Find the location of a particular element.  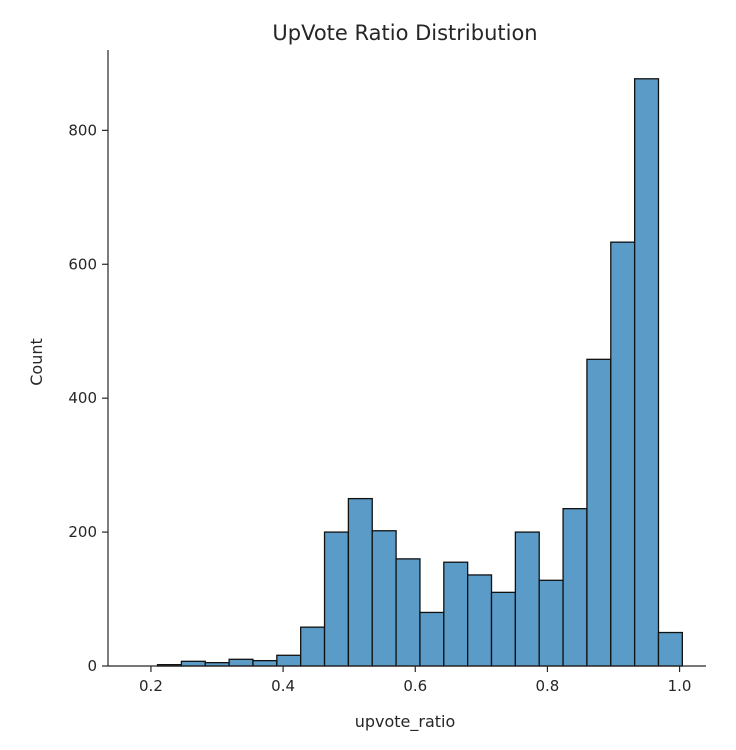

x-tick-label: 0.2 is located at coordinates (151, 686).